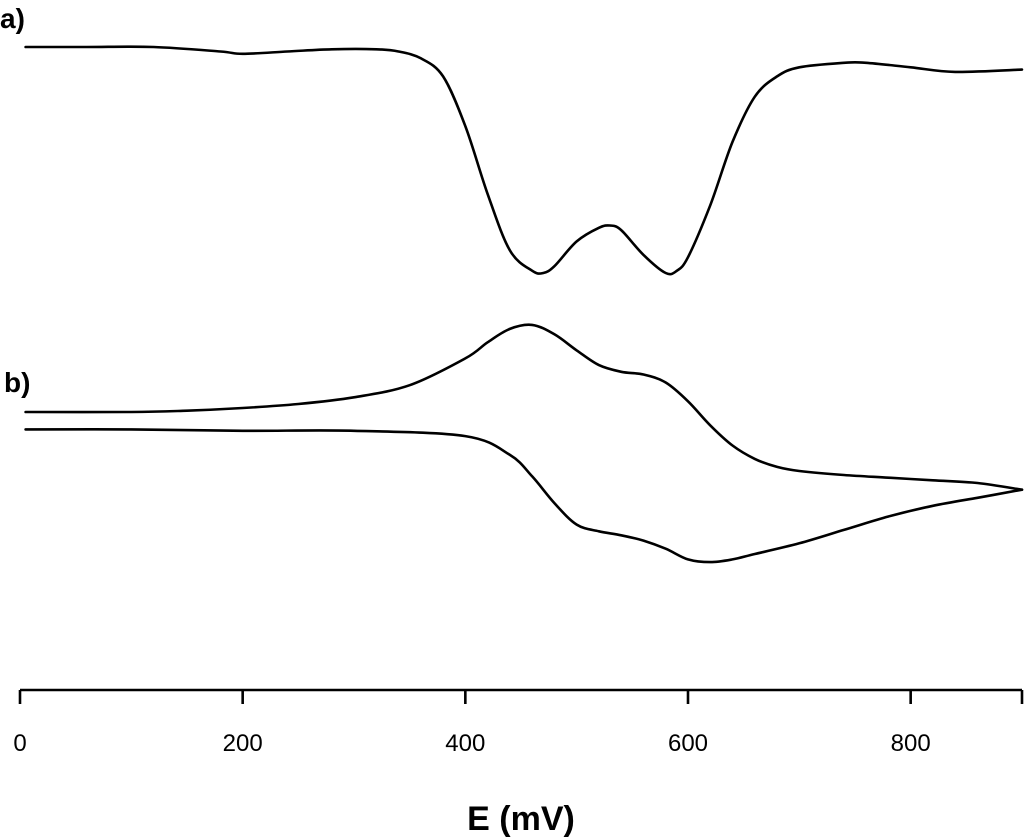 The image size is (1024, 839). What do you see at coordinates (243, 743) in the screenshot?
I see `x-tick-label-200: 200` at bounding box center [243, 743].